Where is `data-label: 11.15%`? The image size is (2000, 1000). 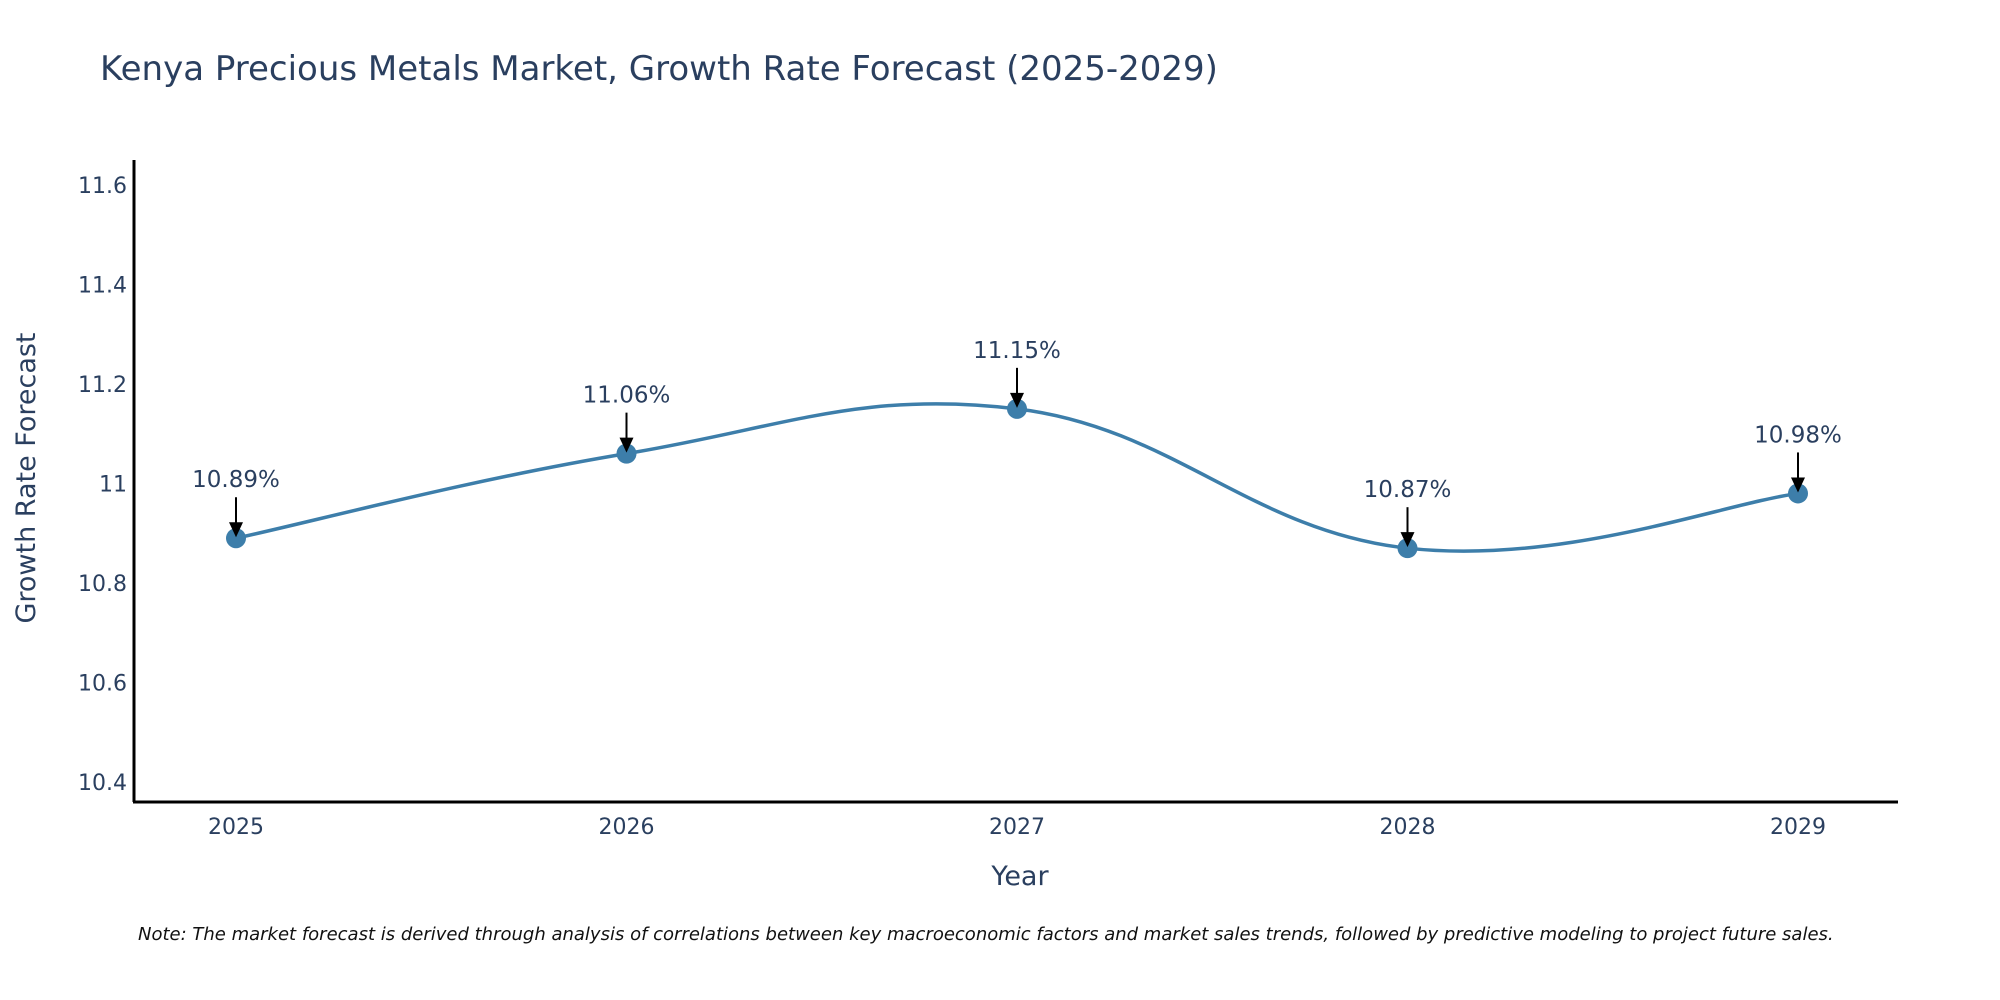
data-label: 11.15% is located at coordinates (1017, 351).